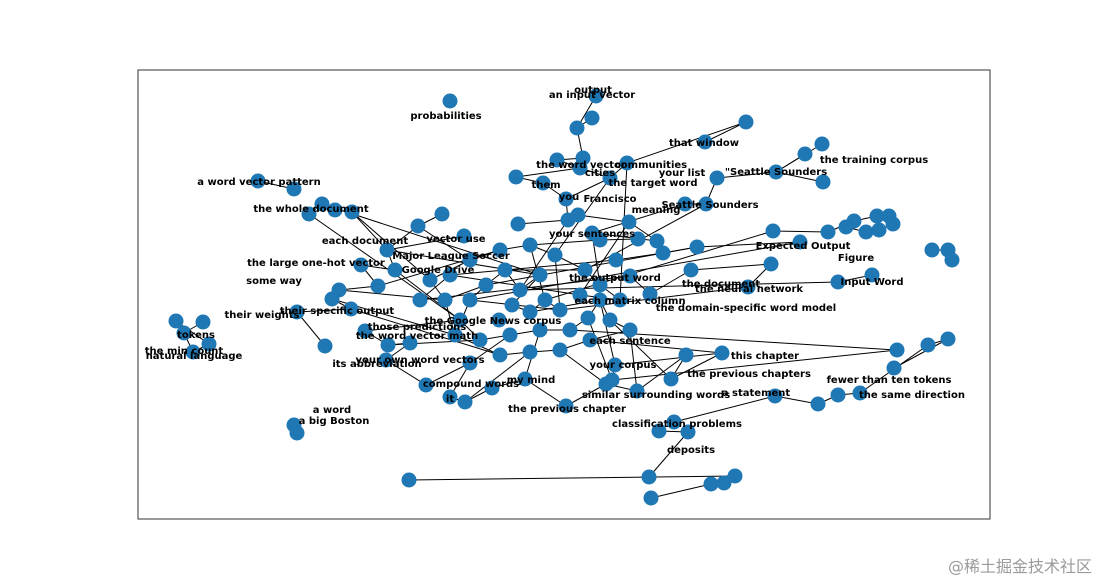 The width and height of the screenshot is (1100, 583). What do you see at coordinates (184, 351) in the screenshot?
I see `node-label: the min count` at bounding box center [184, 351].